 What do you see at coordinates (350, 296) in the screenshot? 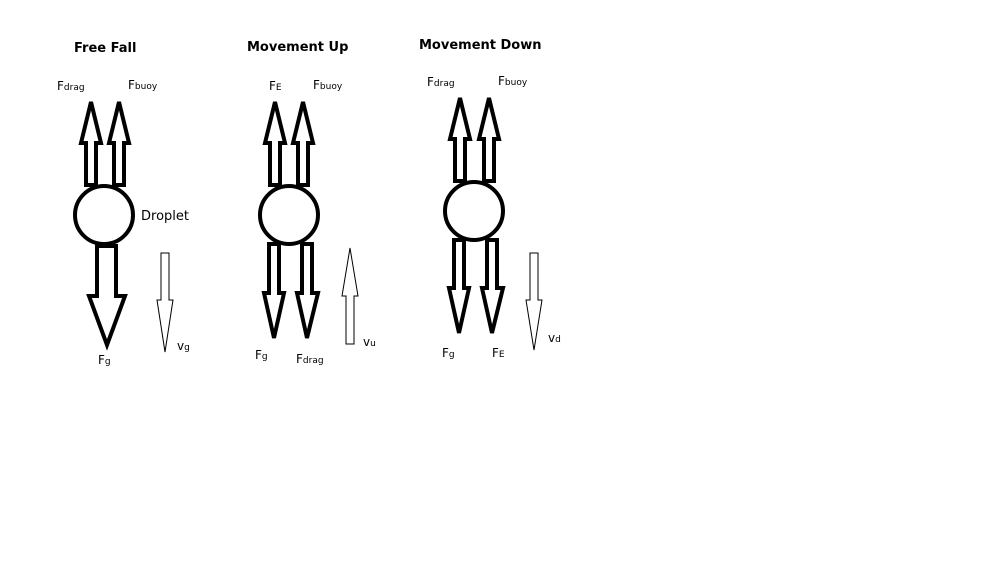
I see `velocity-arrow-up` at bounding box center [350, 296].